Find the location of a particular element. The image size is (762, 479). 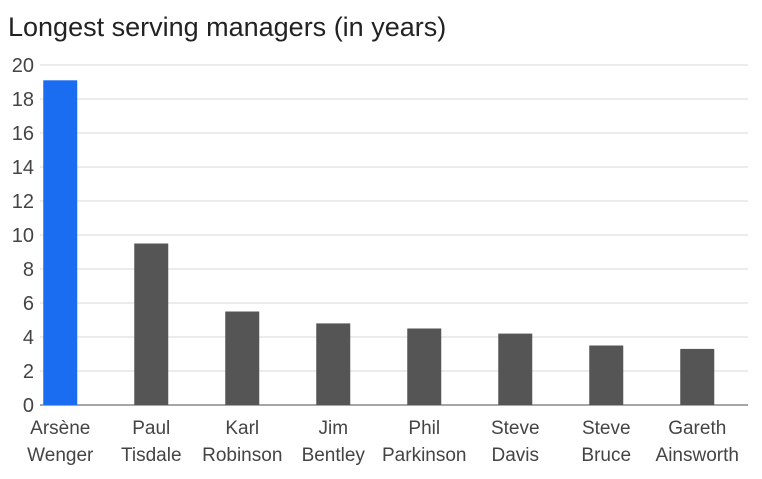

x-tick-label: Tisdale is located at coordinates (151, 455).